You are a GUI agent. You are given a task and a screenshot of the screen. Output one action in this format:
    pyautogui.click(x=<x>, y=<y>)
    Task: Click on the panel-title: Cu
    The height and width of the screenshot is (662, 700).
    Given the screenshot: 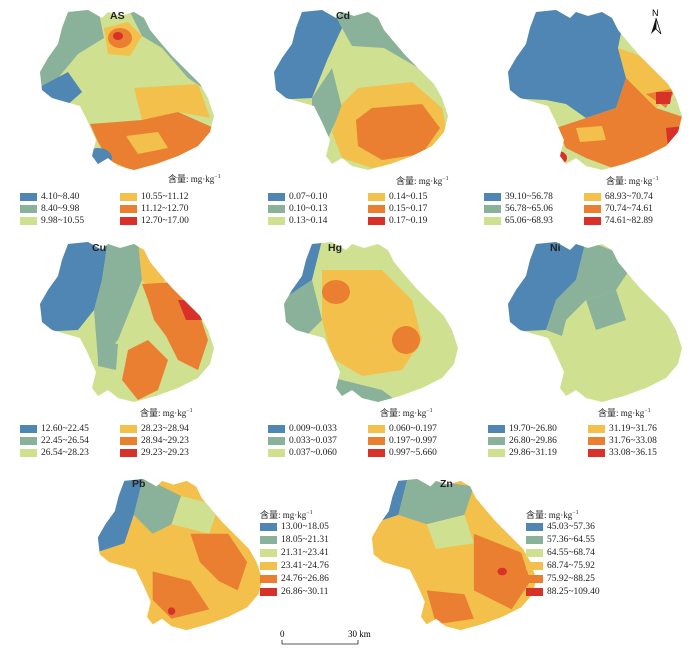 What is the action you would take?
    pyautogui.click(x=99, y=248)
    